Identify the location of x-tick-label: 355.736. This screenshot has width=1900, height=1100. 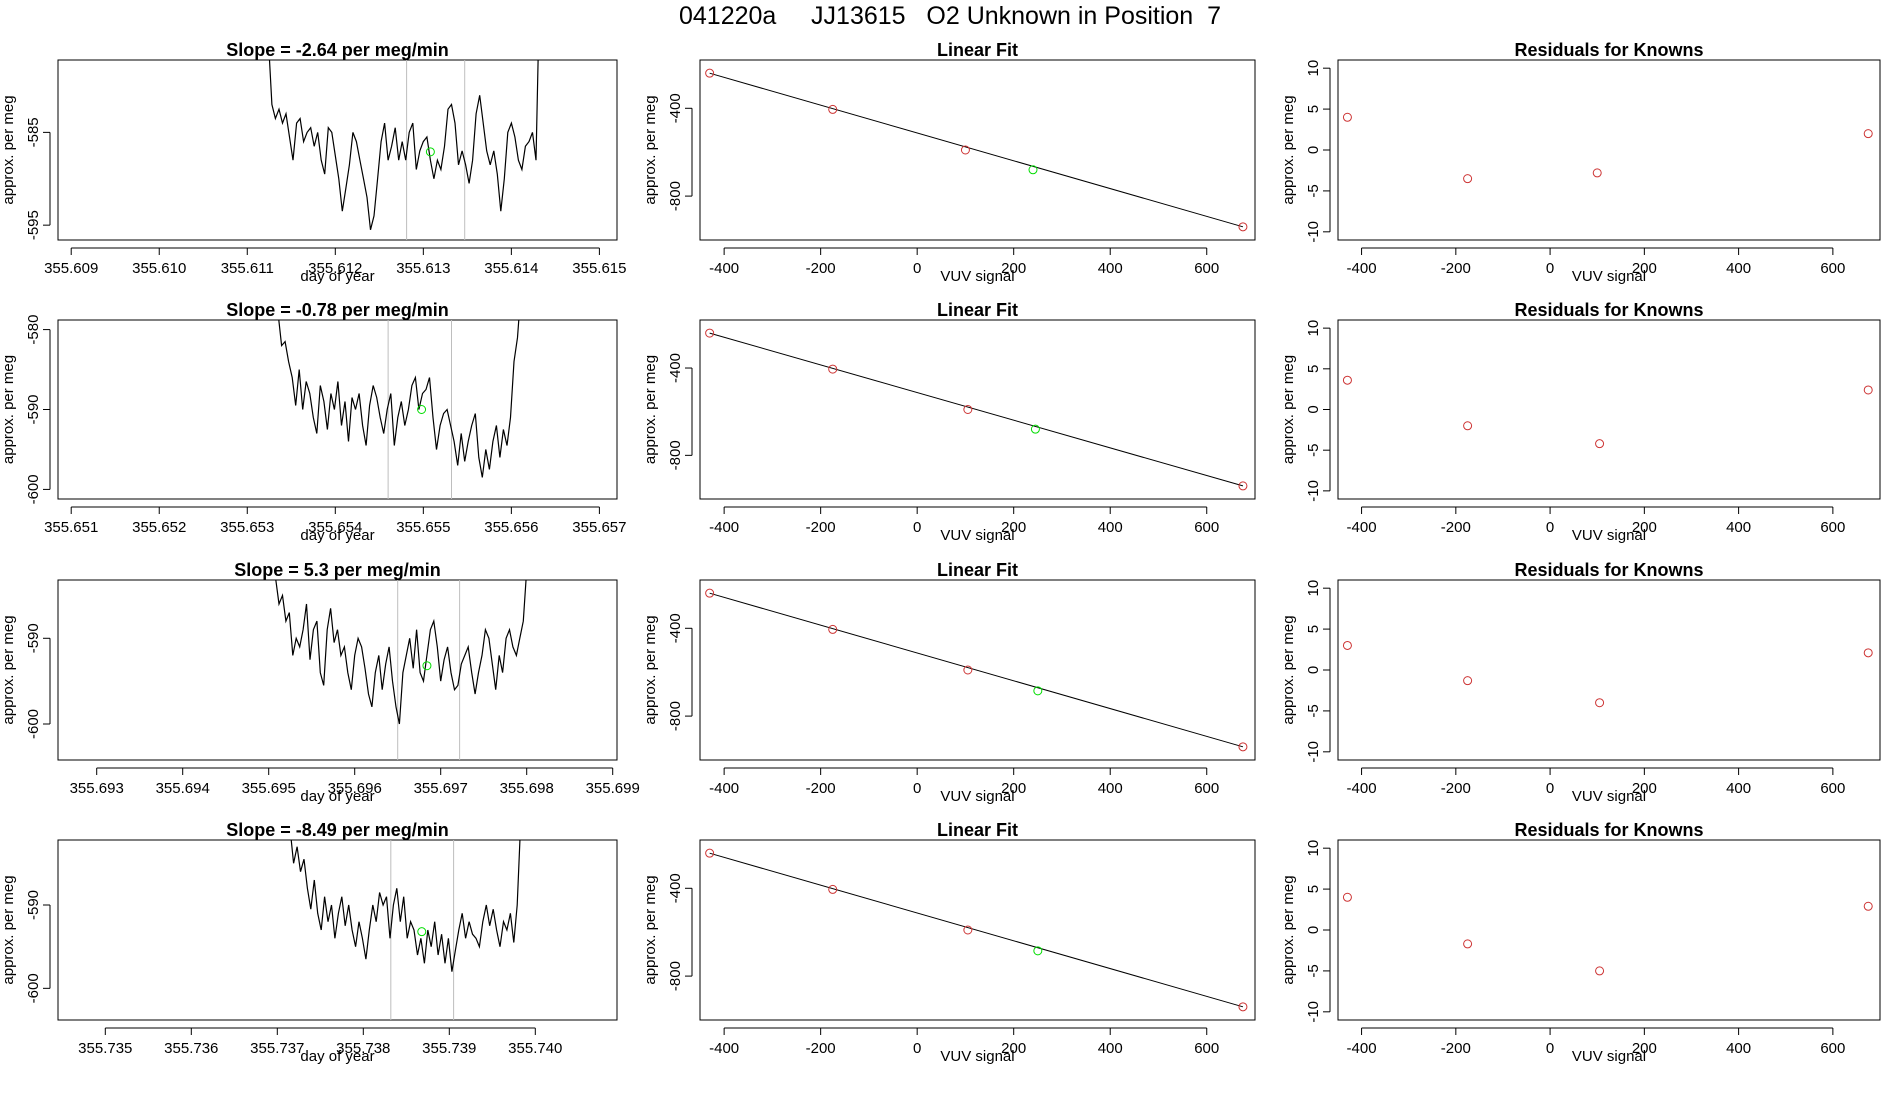
(191, 1048).